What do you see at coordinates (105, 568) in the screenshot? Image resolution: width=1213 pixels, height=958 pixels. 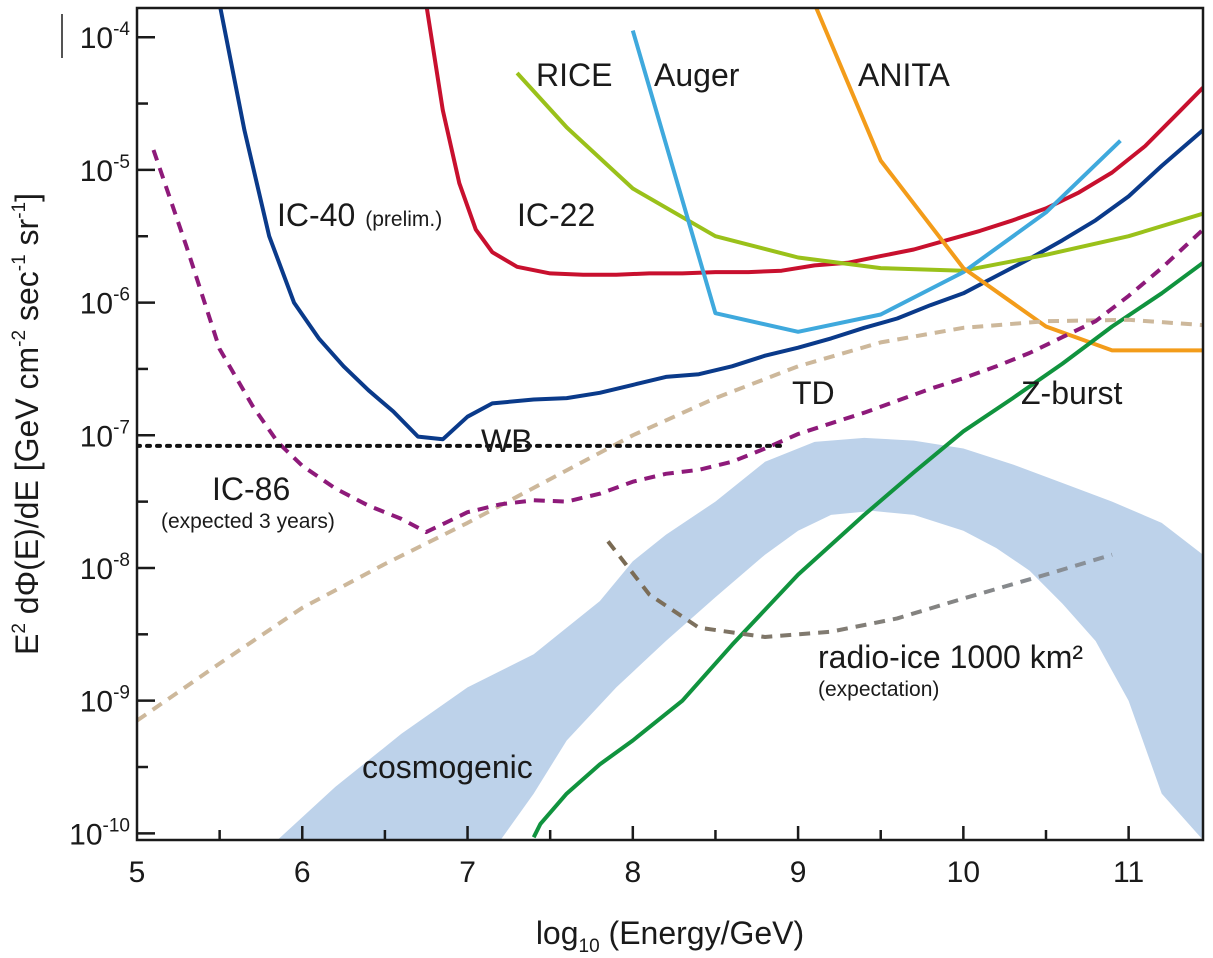 I see `y-tick-label--8: 10⁻⁸` at bounding box center [105, 568].